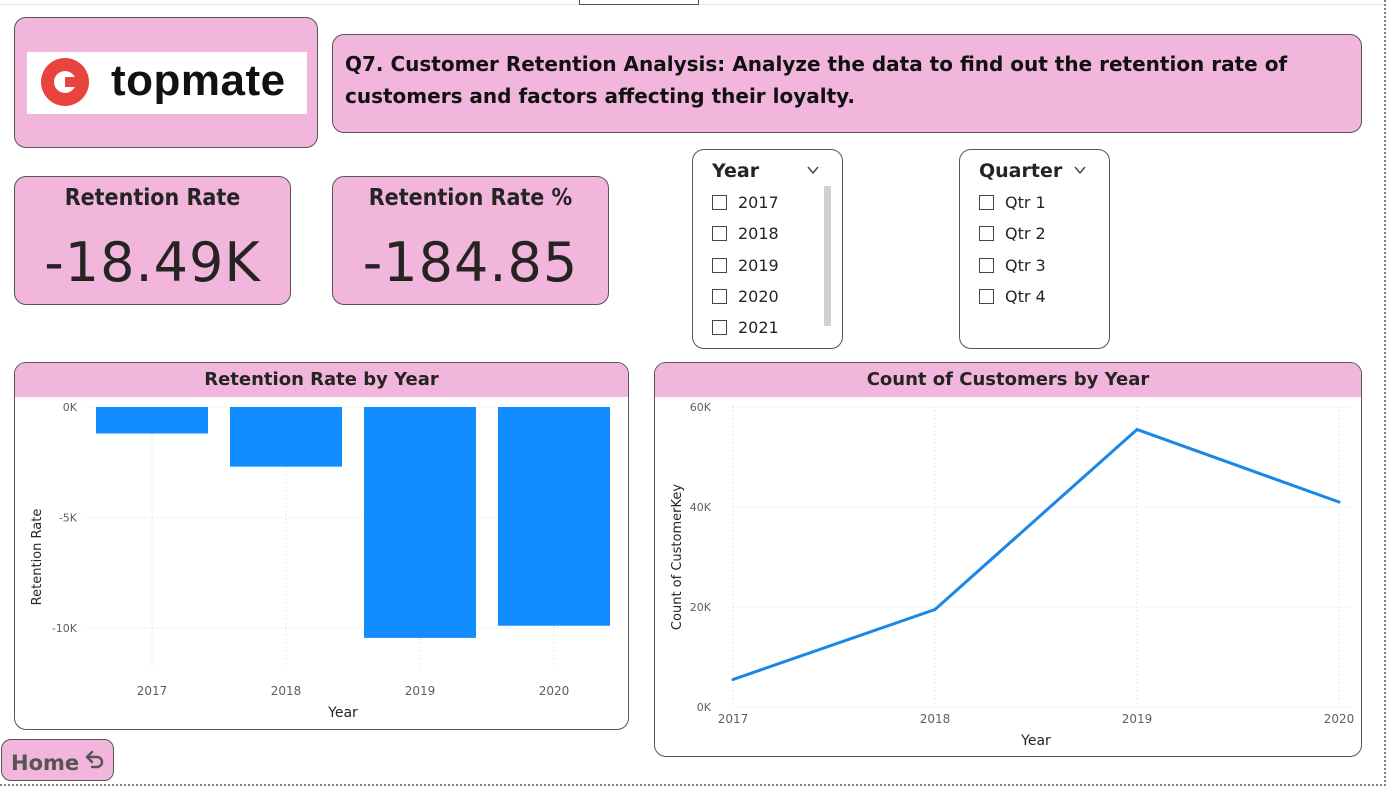 The image size is (1386, 787). I want to click on y-tick-label: -10K, so click(65, 628).